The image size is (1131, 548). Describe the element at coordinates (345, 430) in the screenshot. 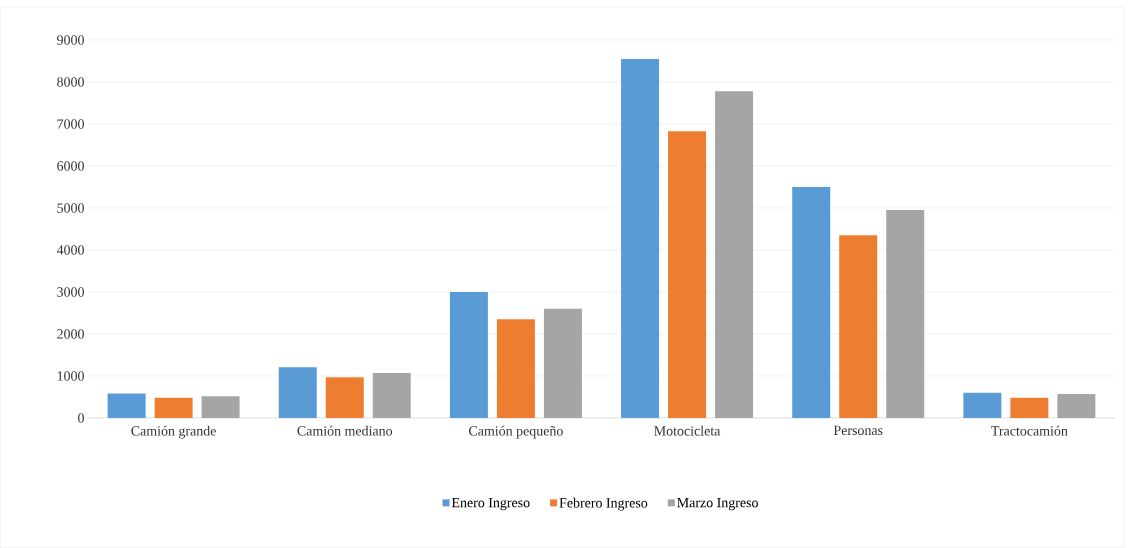

I see `x-tick-label: Camión mediano` at that location.